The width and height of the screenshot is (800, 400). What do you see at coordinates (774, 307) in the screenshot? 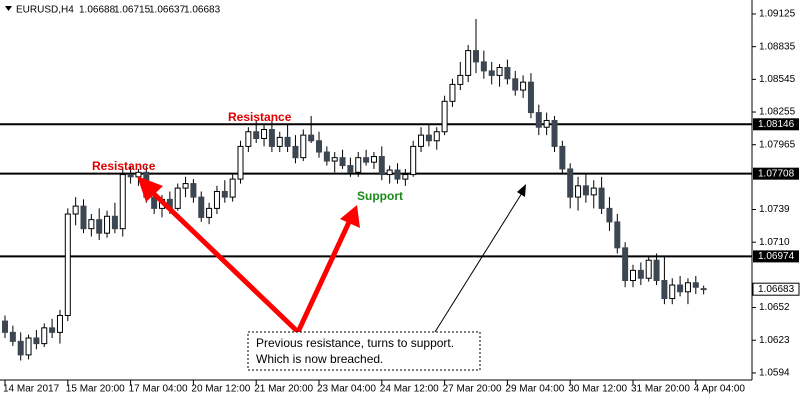
I see `y-tick-label: 1.0652` at bounding box center [774, 307].